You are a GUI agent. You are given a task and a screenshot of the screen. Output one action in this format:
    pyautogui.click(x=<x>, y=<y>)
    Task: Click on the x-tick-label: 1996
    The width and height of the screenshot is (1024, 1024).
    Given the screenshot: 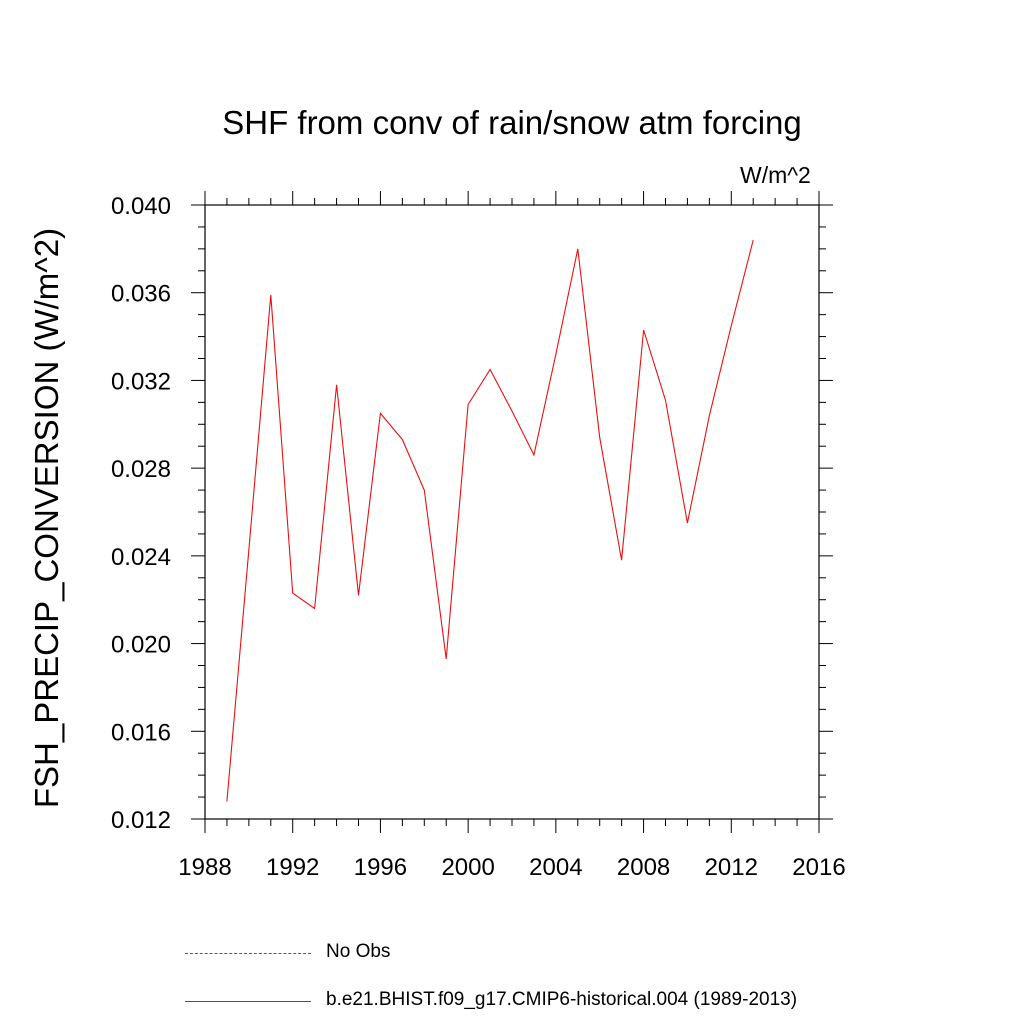 What is the action you would take?
    pyautogui.click(x=380, y=867)
    